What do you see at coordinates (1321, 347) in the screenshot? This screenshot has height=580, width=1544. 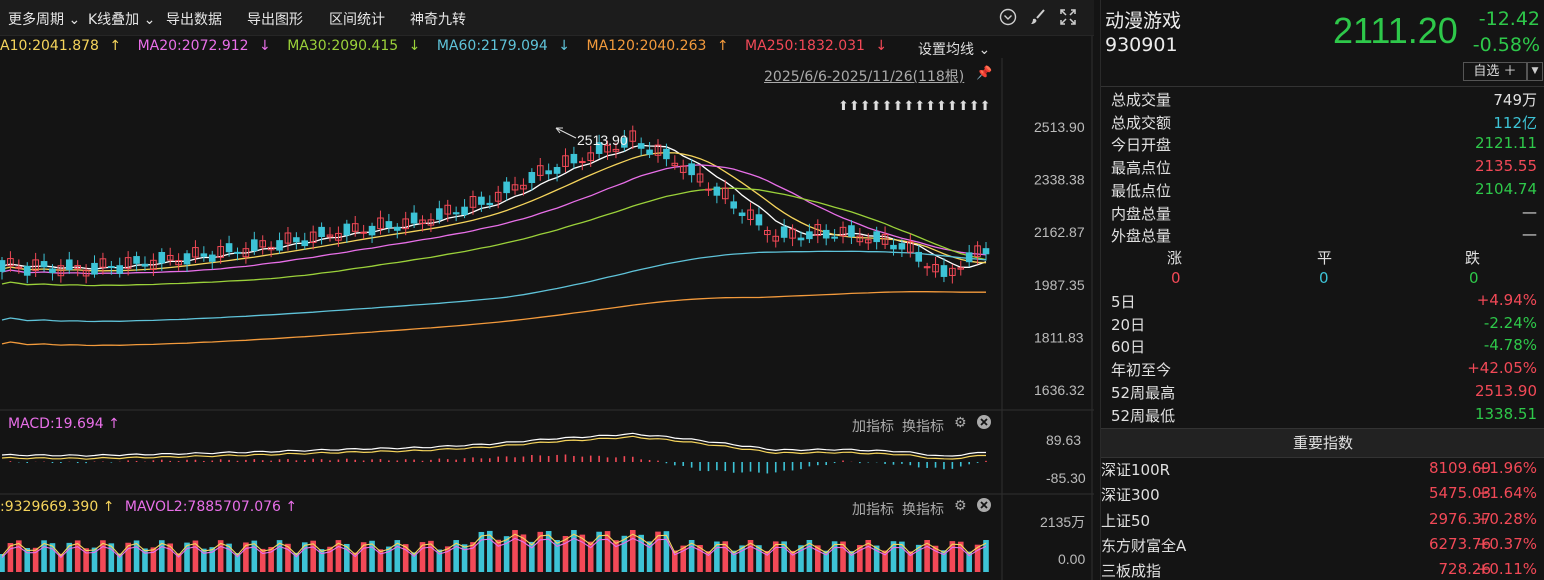 I see `perf-row: 60日 -4.78%` at bounding box center [1321, 347].